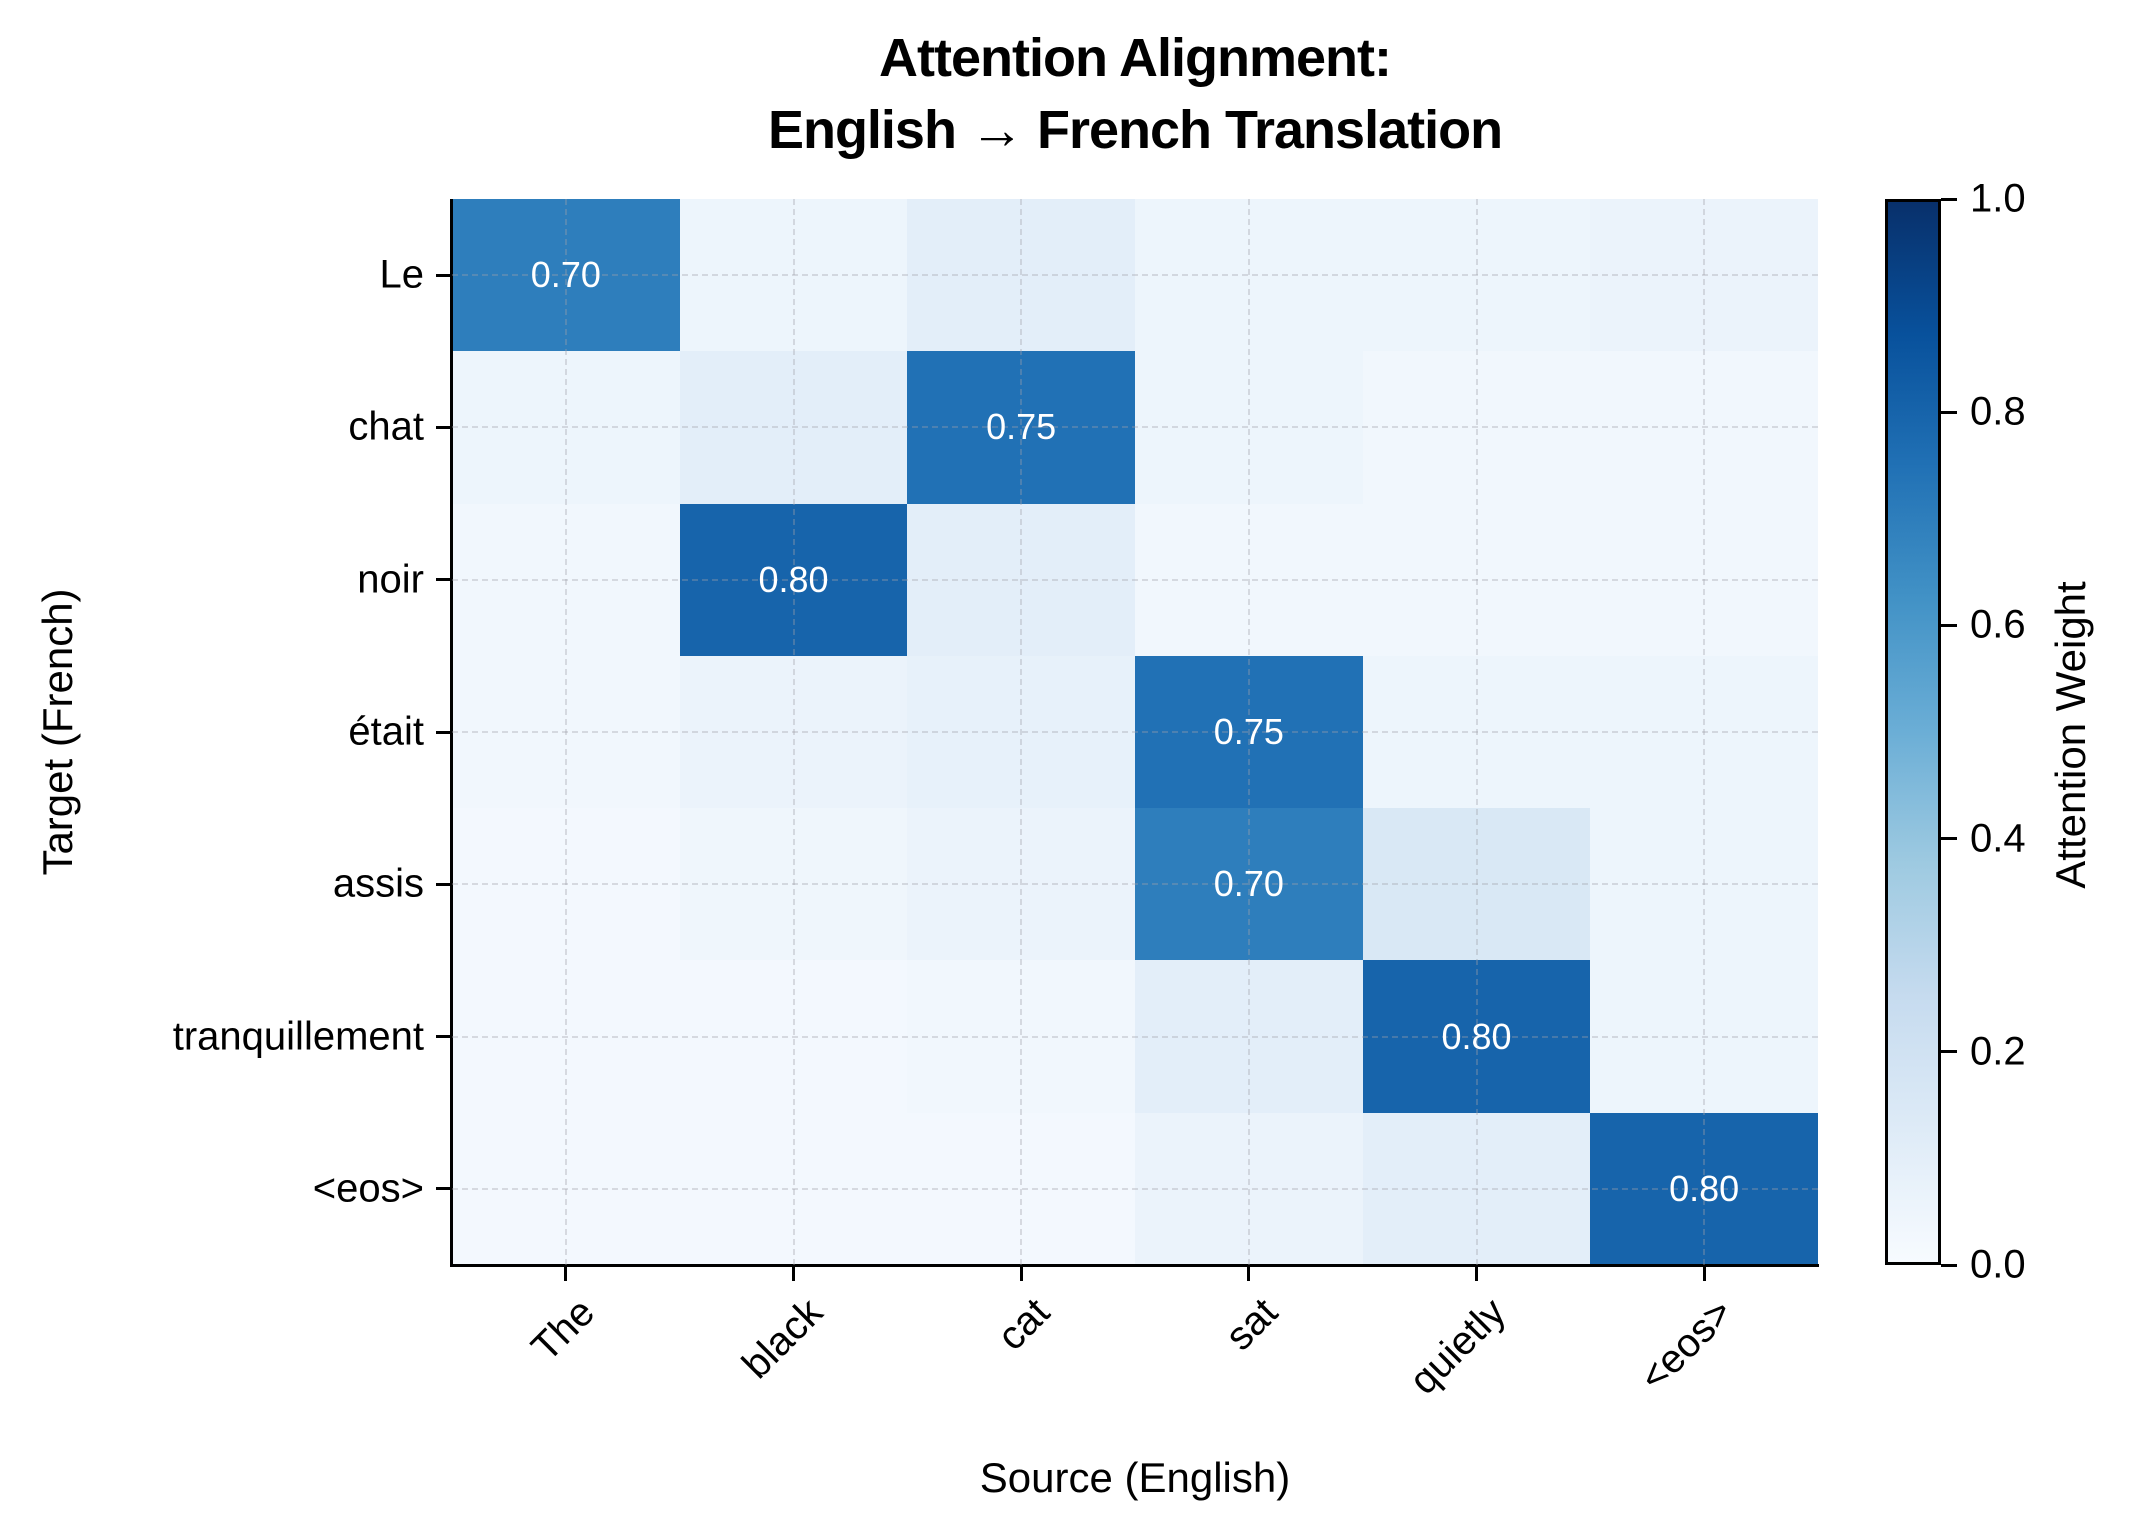 This screenshot has width=2131, height=1534. Describe the element at coordinates (402, 274) in the screenshot. I see `y-tick-label: Le` at that location.